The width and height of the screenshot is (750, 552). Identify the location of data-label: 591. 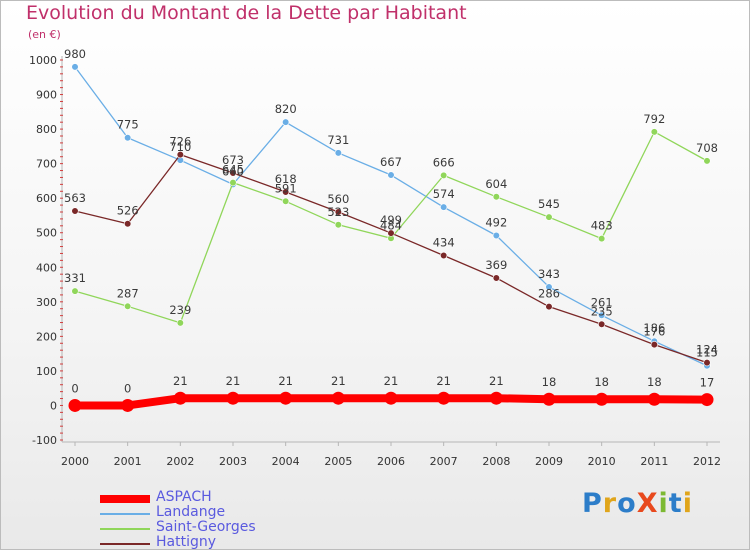
(286, 188).